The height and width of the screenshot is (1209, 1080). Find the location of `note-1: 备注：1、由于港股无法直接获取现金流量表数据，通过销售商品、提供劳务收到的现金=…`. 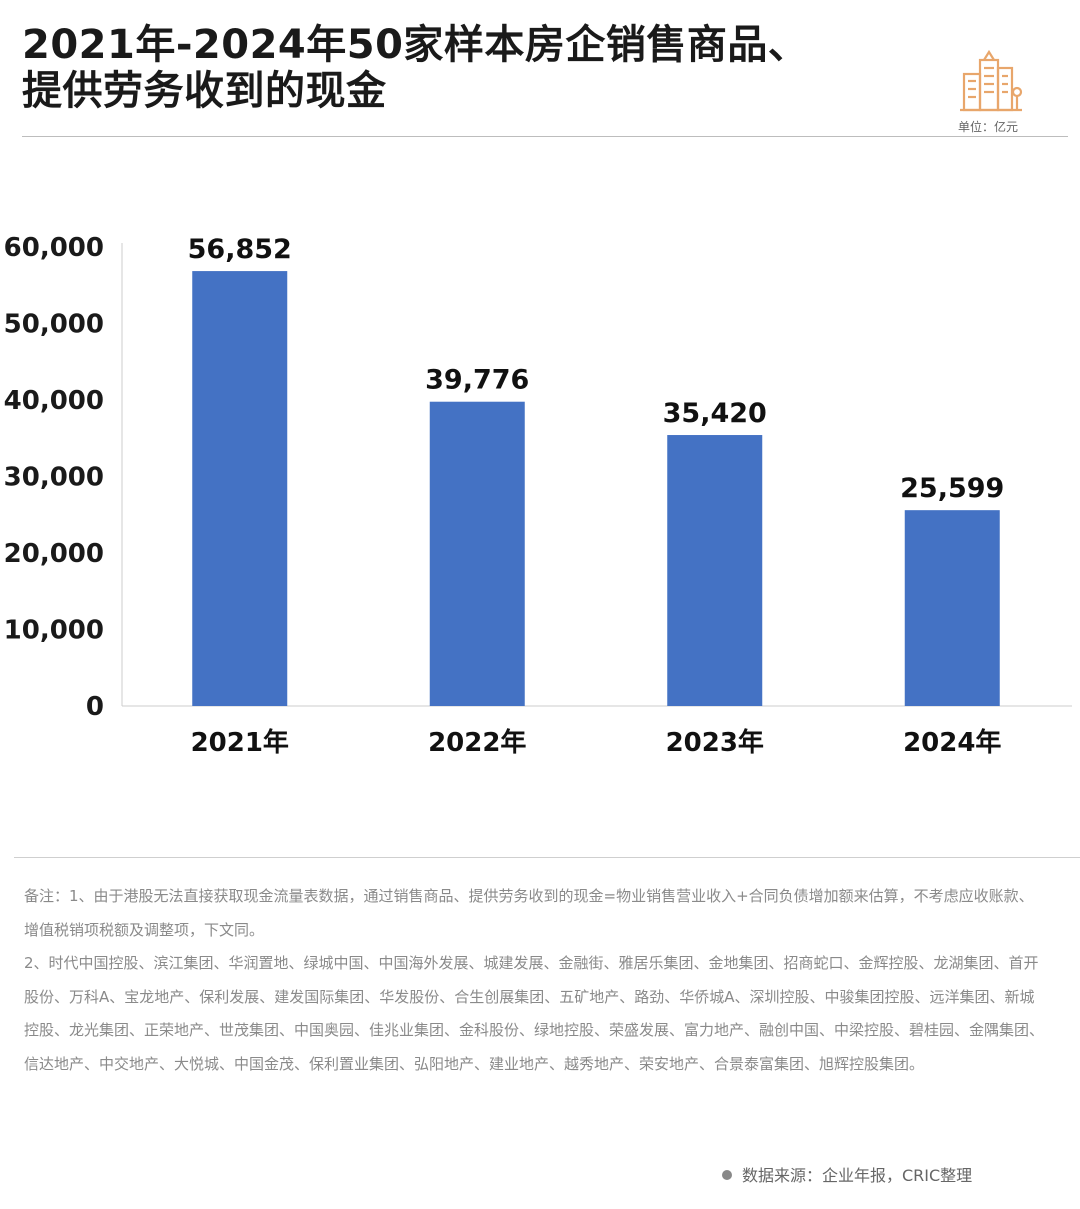

note-1: 备注：1、由于港股无法直接获取现金流量表数据，通过销售商品、提供劳务收到的现金=… is located at coordinates (529, 913).